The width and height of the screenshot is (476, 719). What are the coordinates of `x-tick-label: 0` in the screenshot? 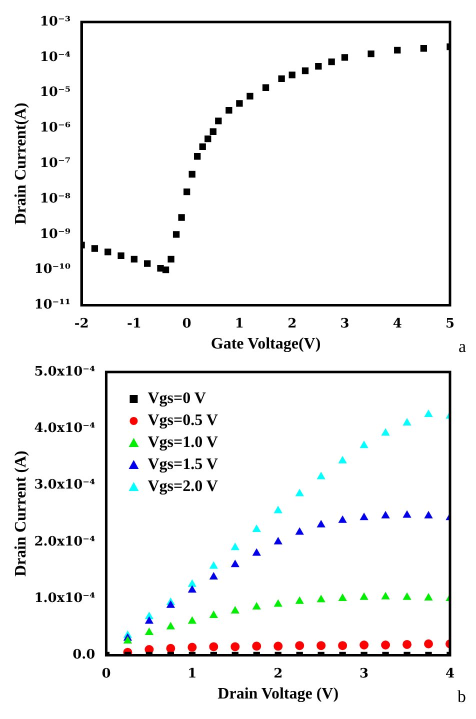 It's located at (187, 324).